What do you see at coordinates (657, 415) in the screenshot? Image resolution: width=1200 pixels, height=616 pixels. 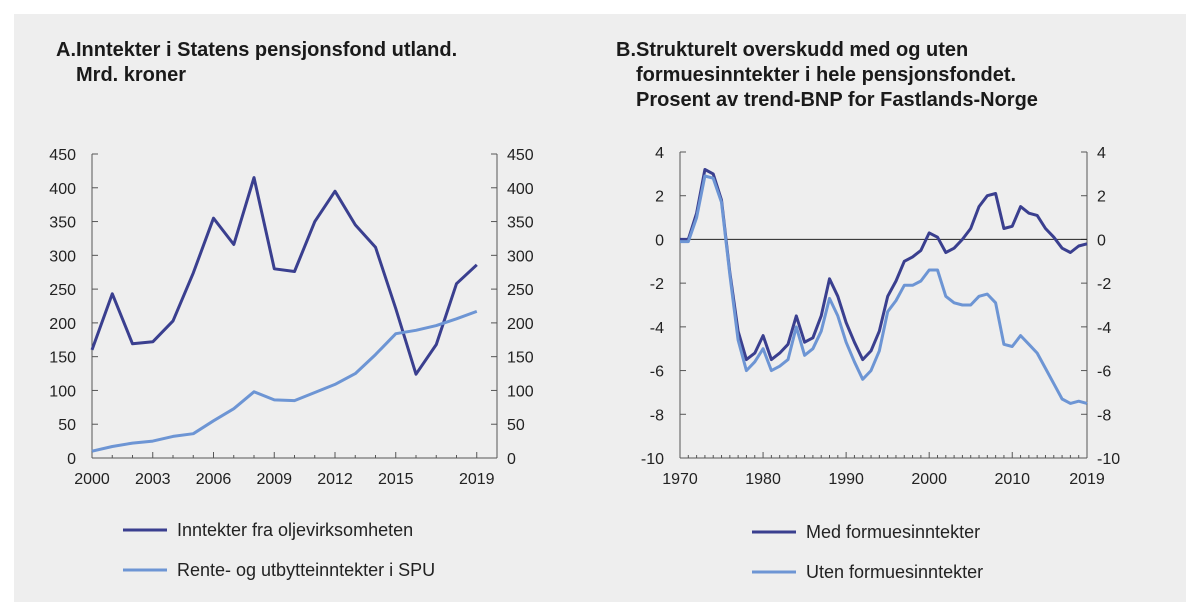 I see `panel-b-ytick-label-left: -8` at bounding box center [657, 415].